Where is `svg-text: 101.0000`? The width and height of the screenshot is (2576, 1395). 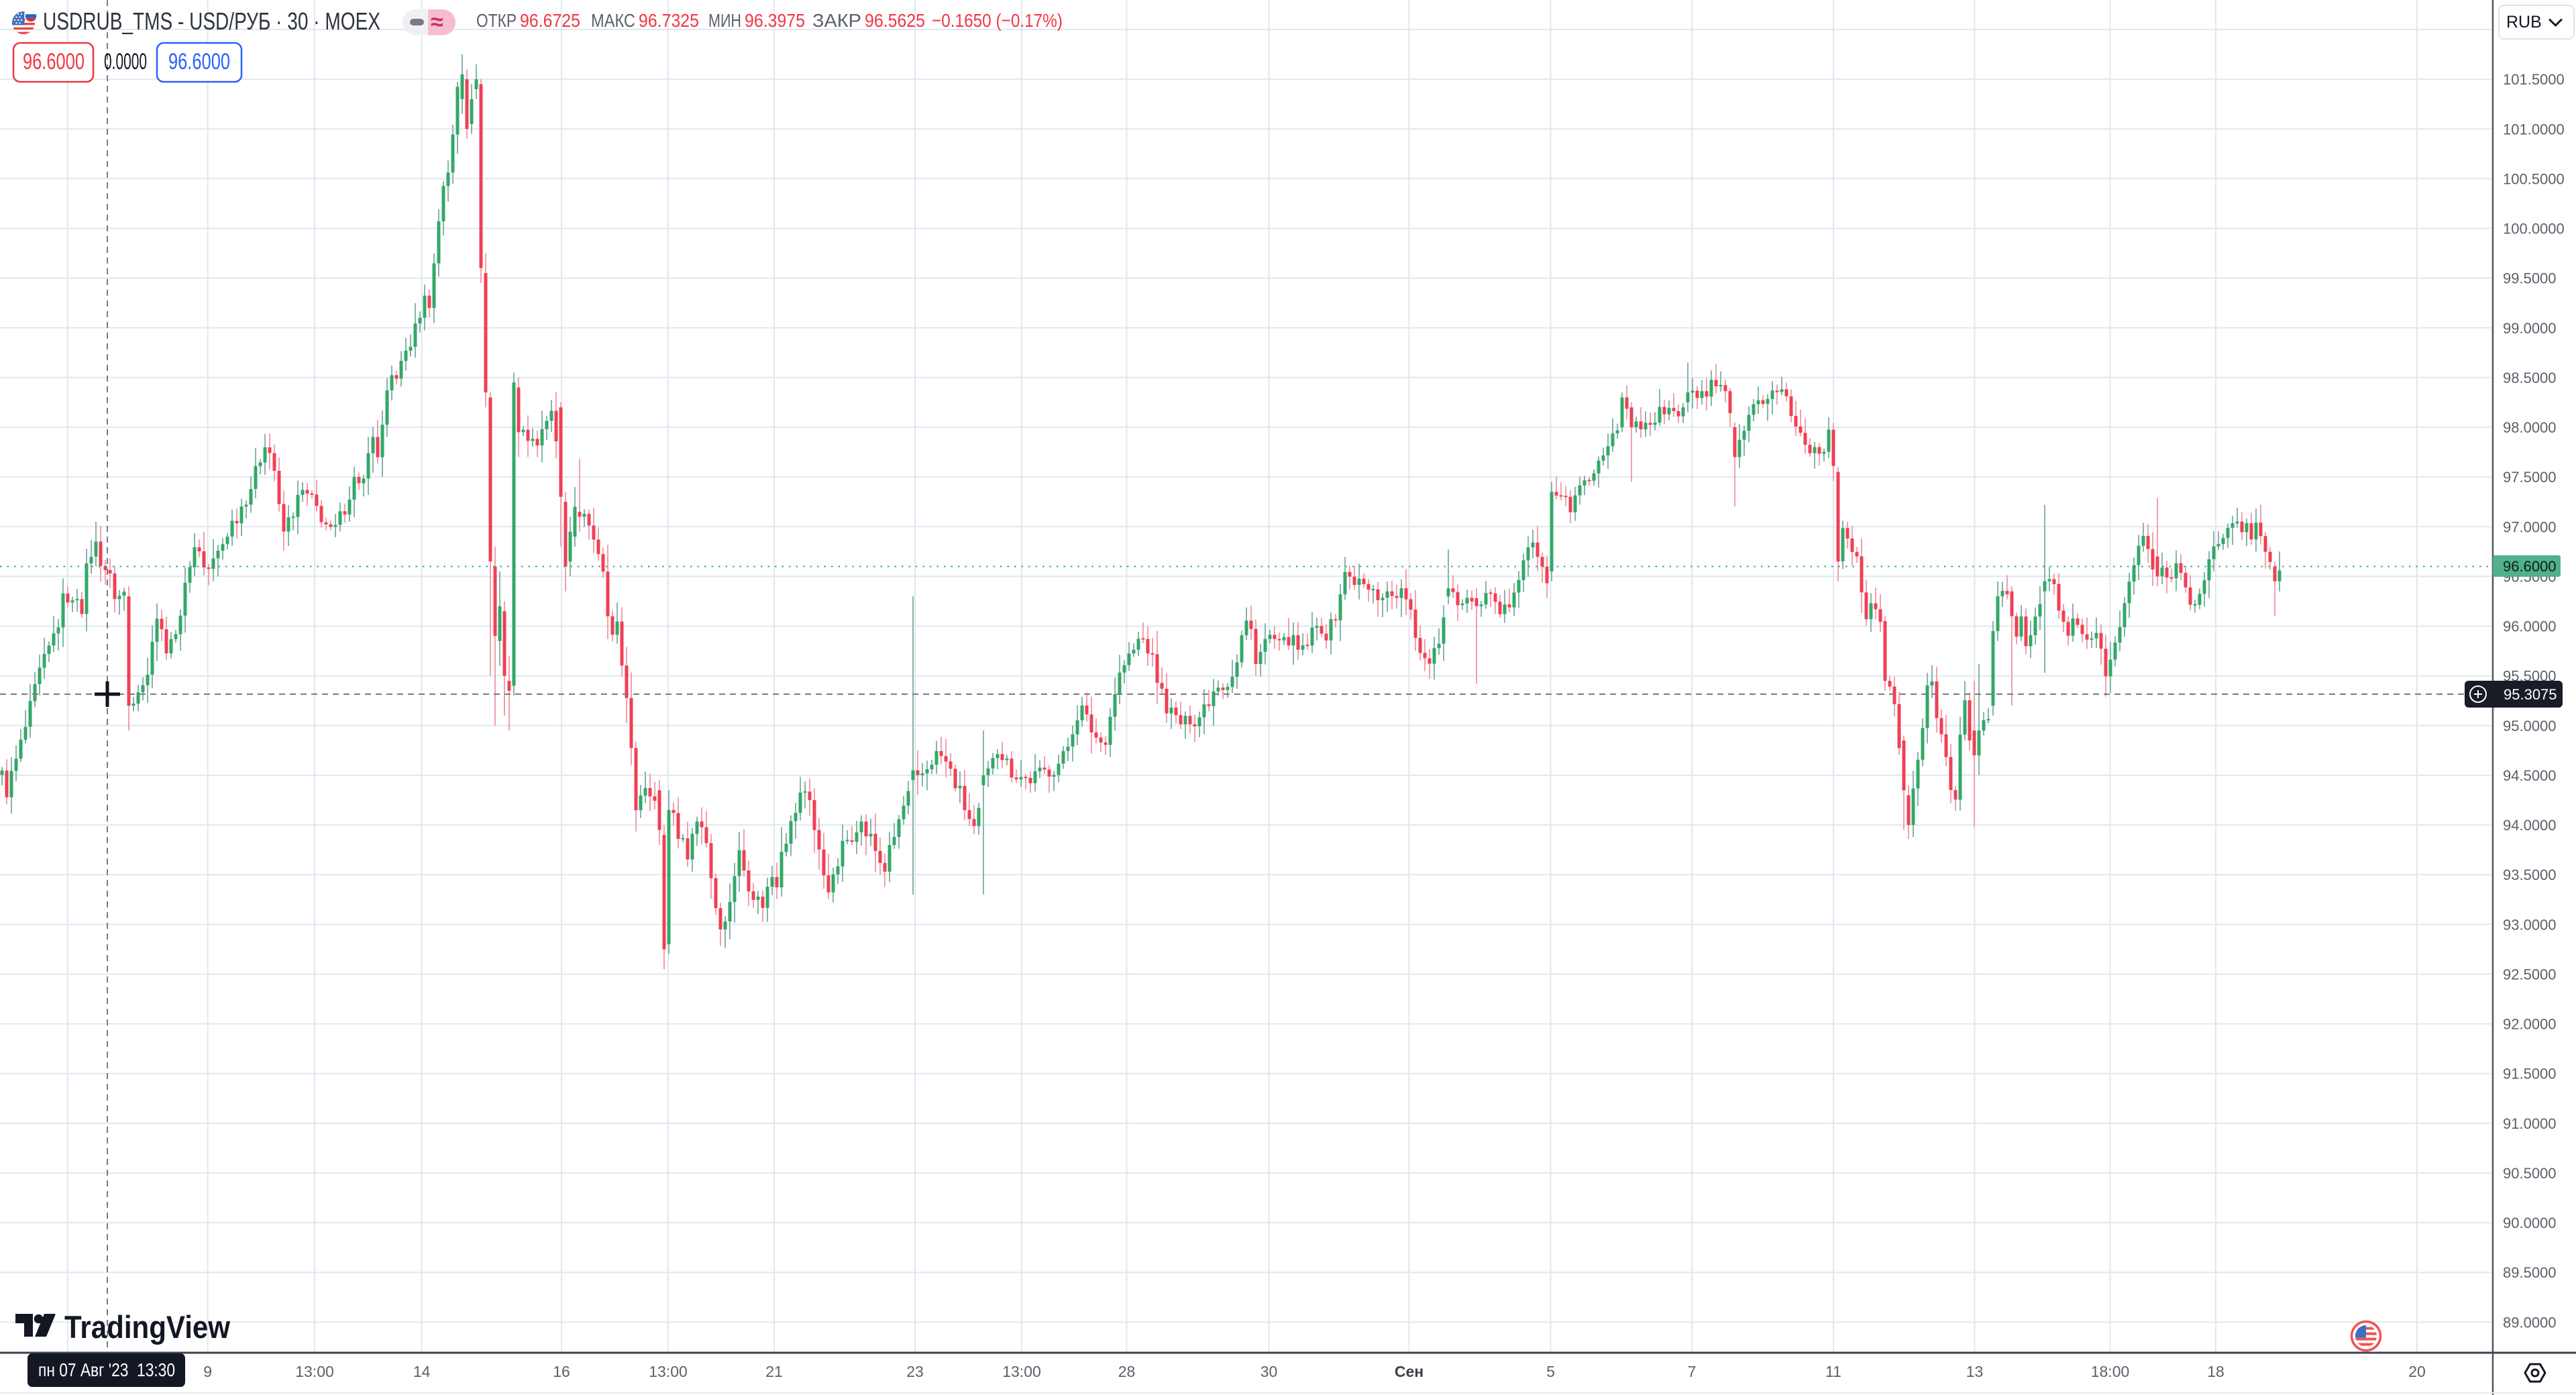 svg-text: 101.0000 is located at coordinates (2534, 129).